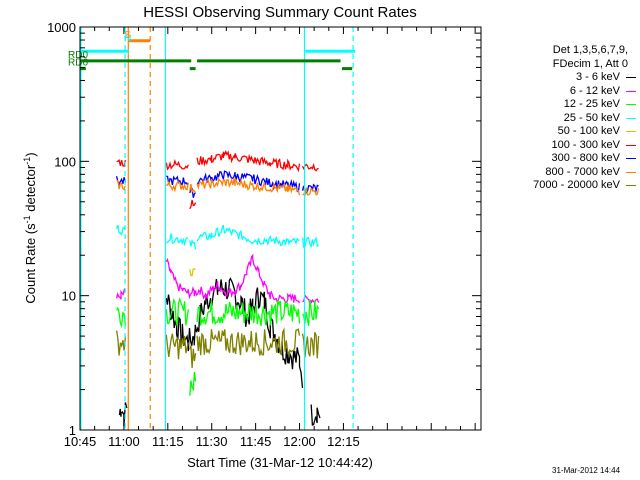 The width and height of the screenshot is (640, 480). What do you see at coordinates (564, 78) in the screenshot?
I see `legend-entry-0: 3 - 6 keV` at bounding box center [564, 78].